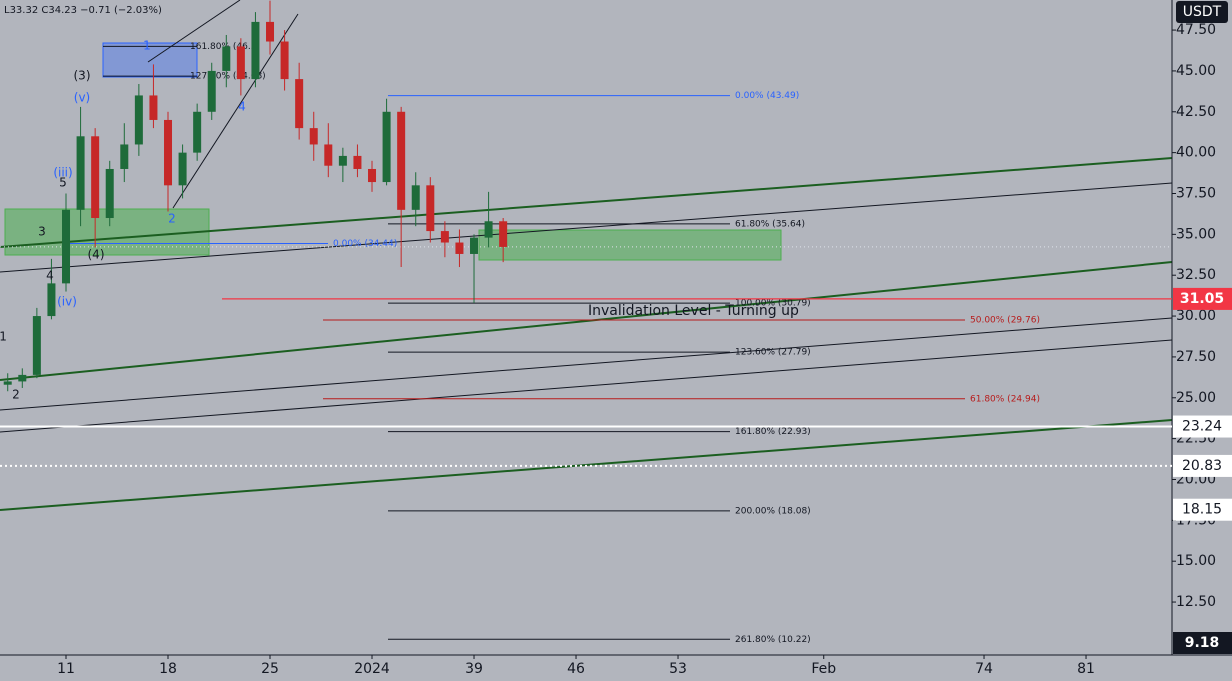 The height and width of the screenshot is (681, 1232). I want to click on zone-box, so click(630, 245).